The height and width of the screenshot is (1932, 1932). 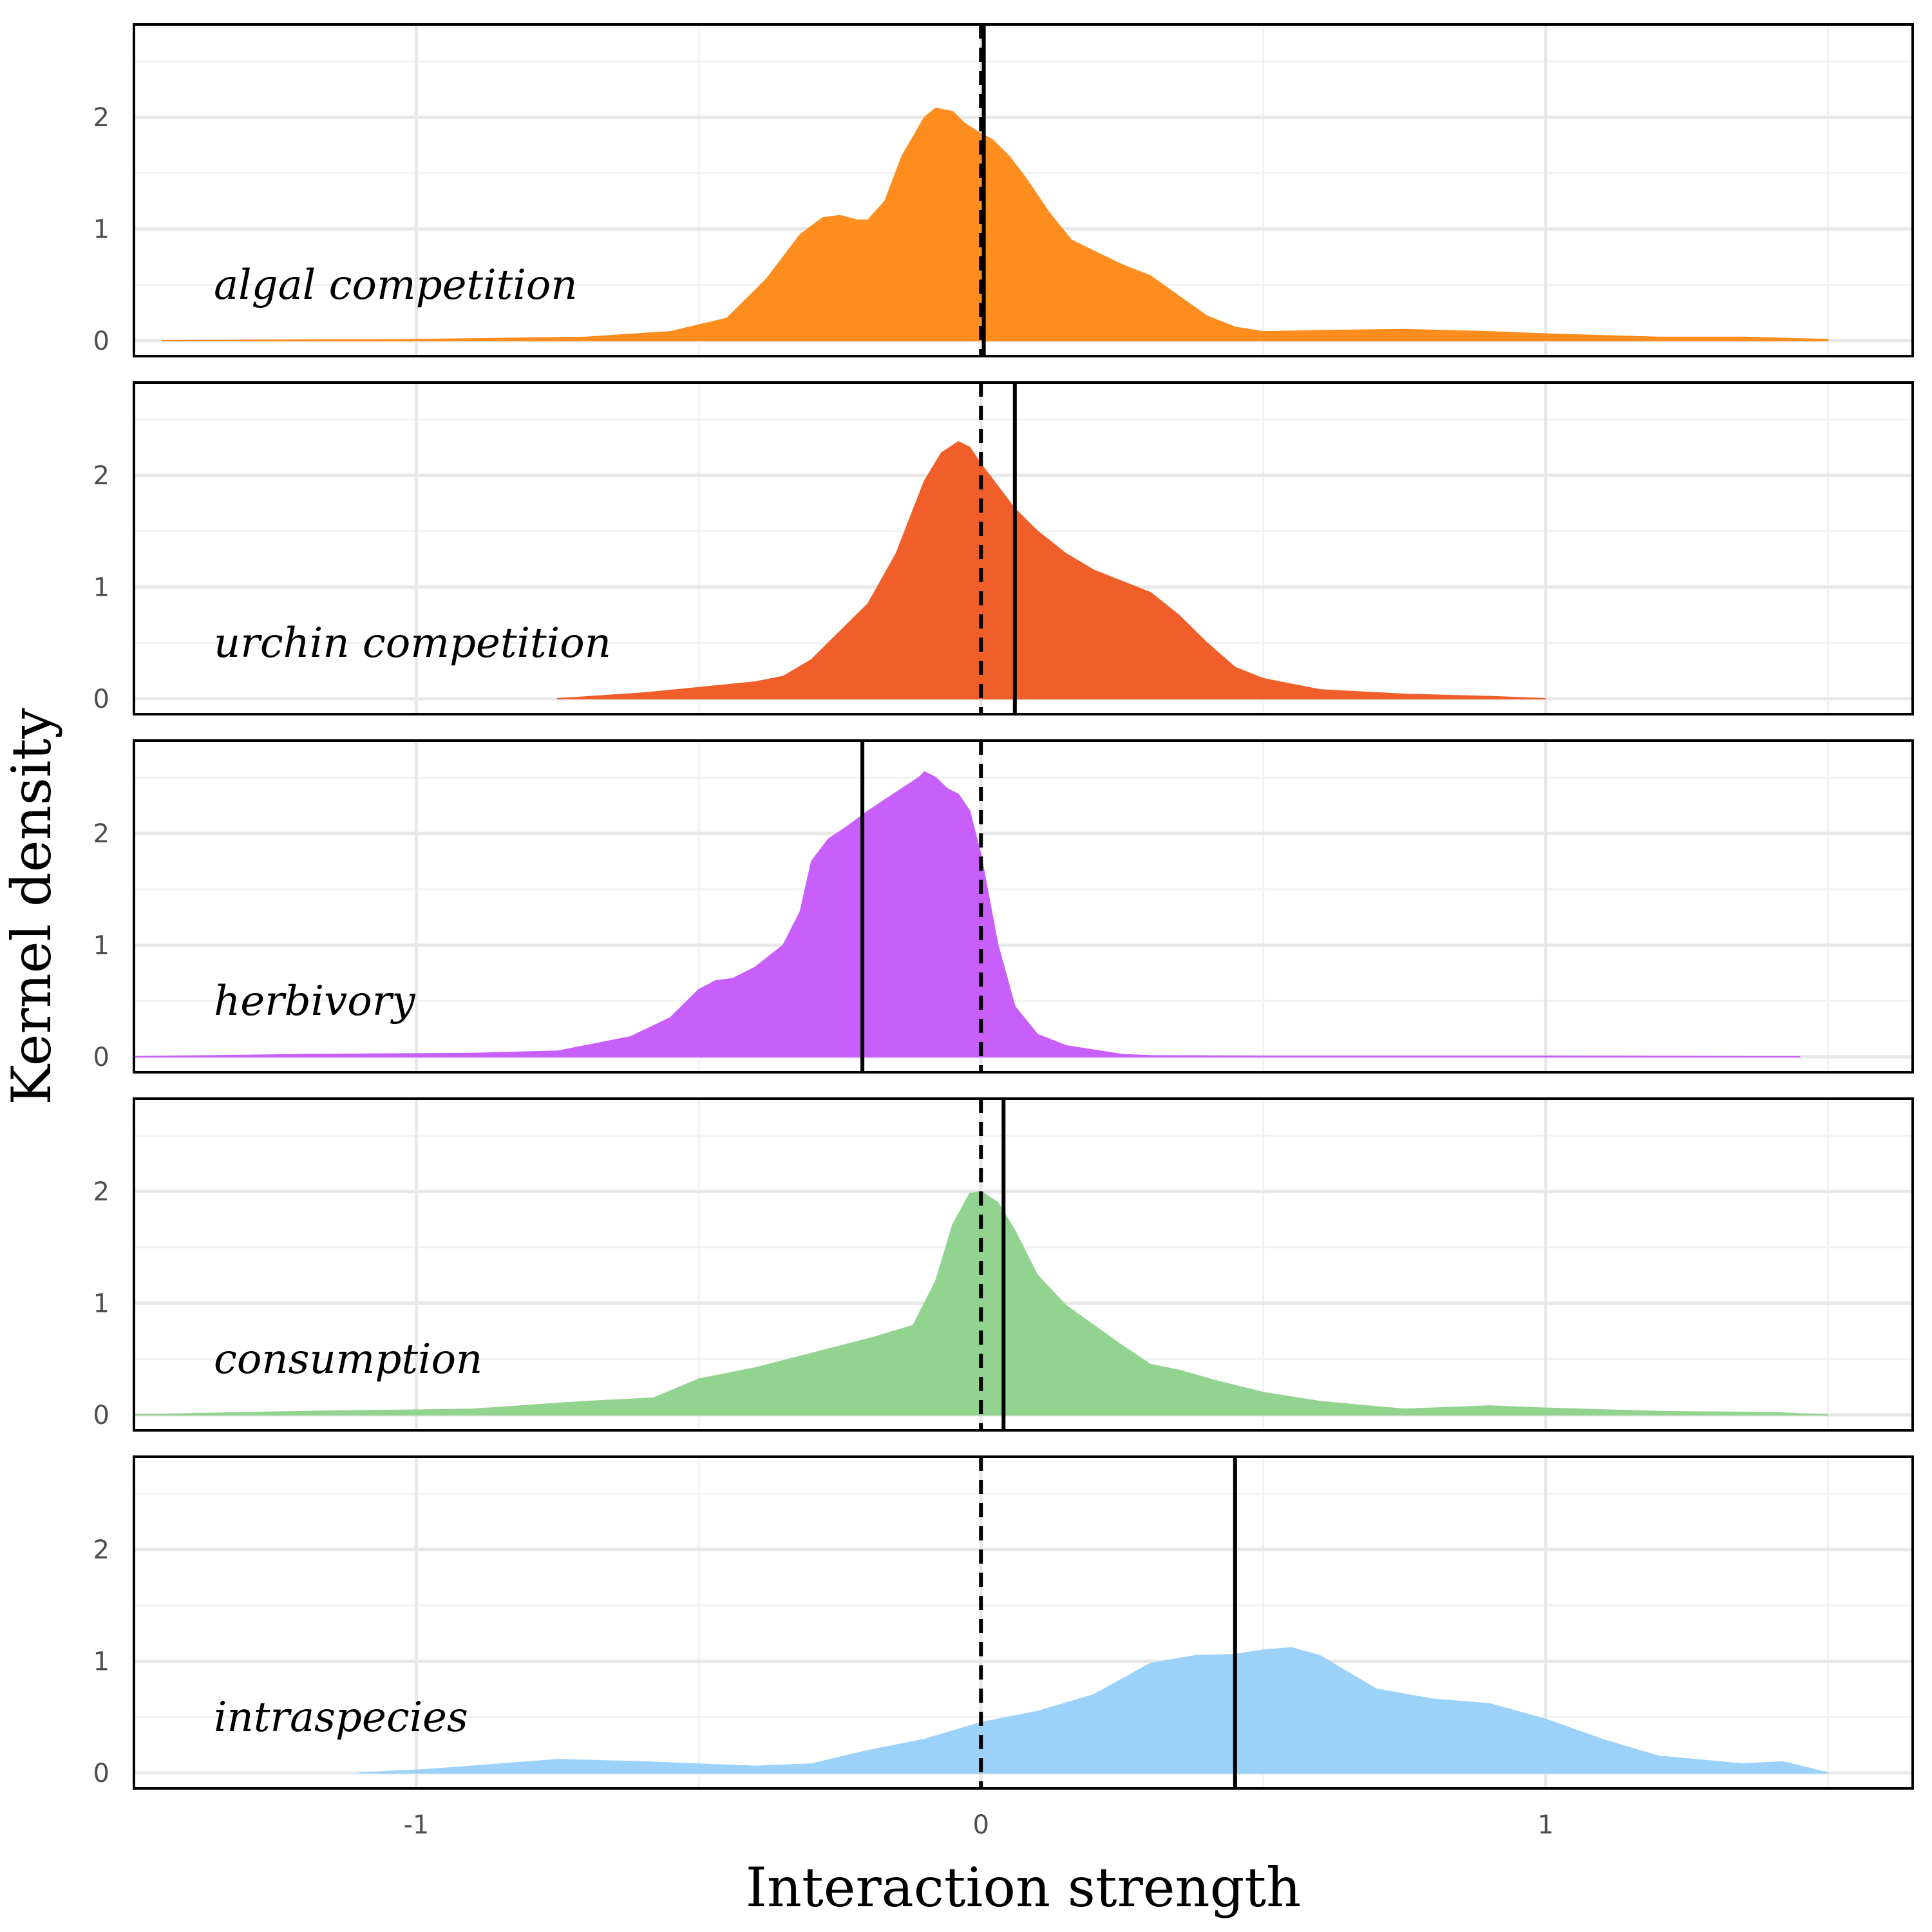 I want to click on x-tick-label: -1, so click(x=416, y=1825).